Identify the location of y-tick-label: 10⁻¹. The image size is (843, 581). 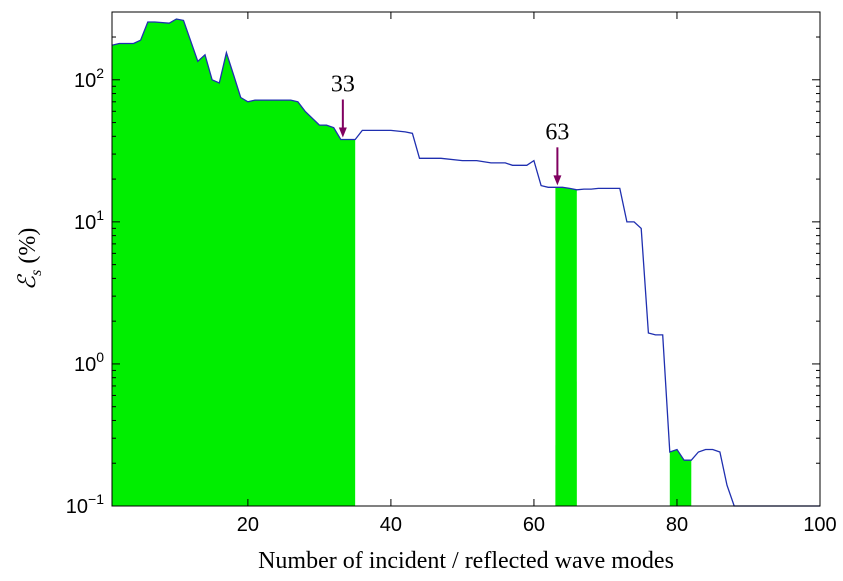
(85, 504).